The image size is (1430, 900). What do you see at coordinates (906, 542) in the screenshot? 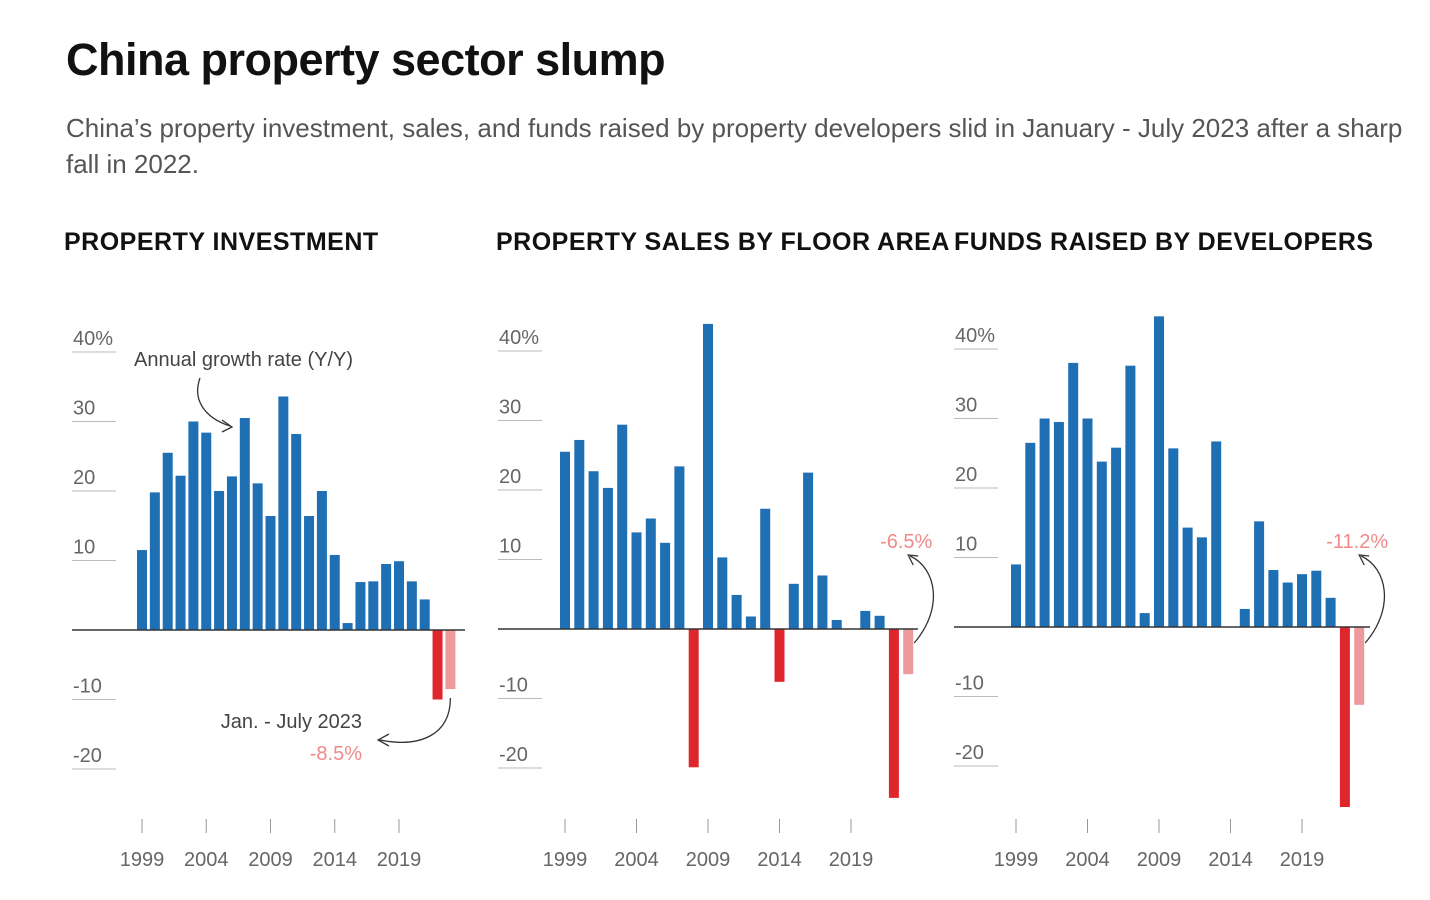
I see `last-value-label: -6.5%` at bounding box center [906, 542].